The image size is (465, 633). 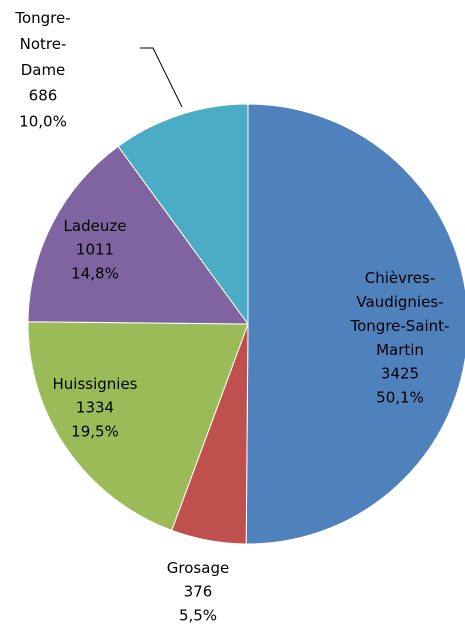 What do you see at coordinates (95, 432) in the screenshot?
I see `slice-label-percent: 19,5%` at bounding box center [95, 432].